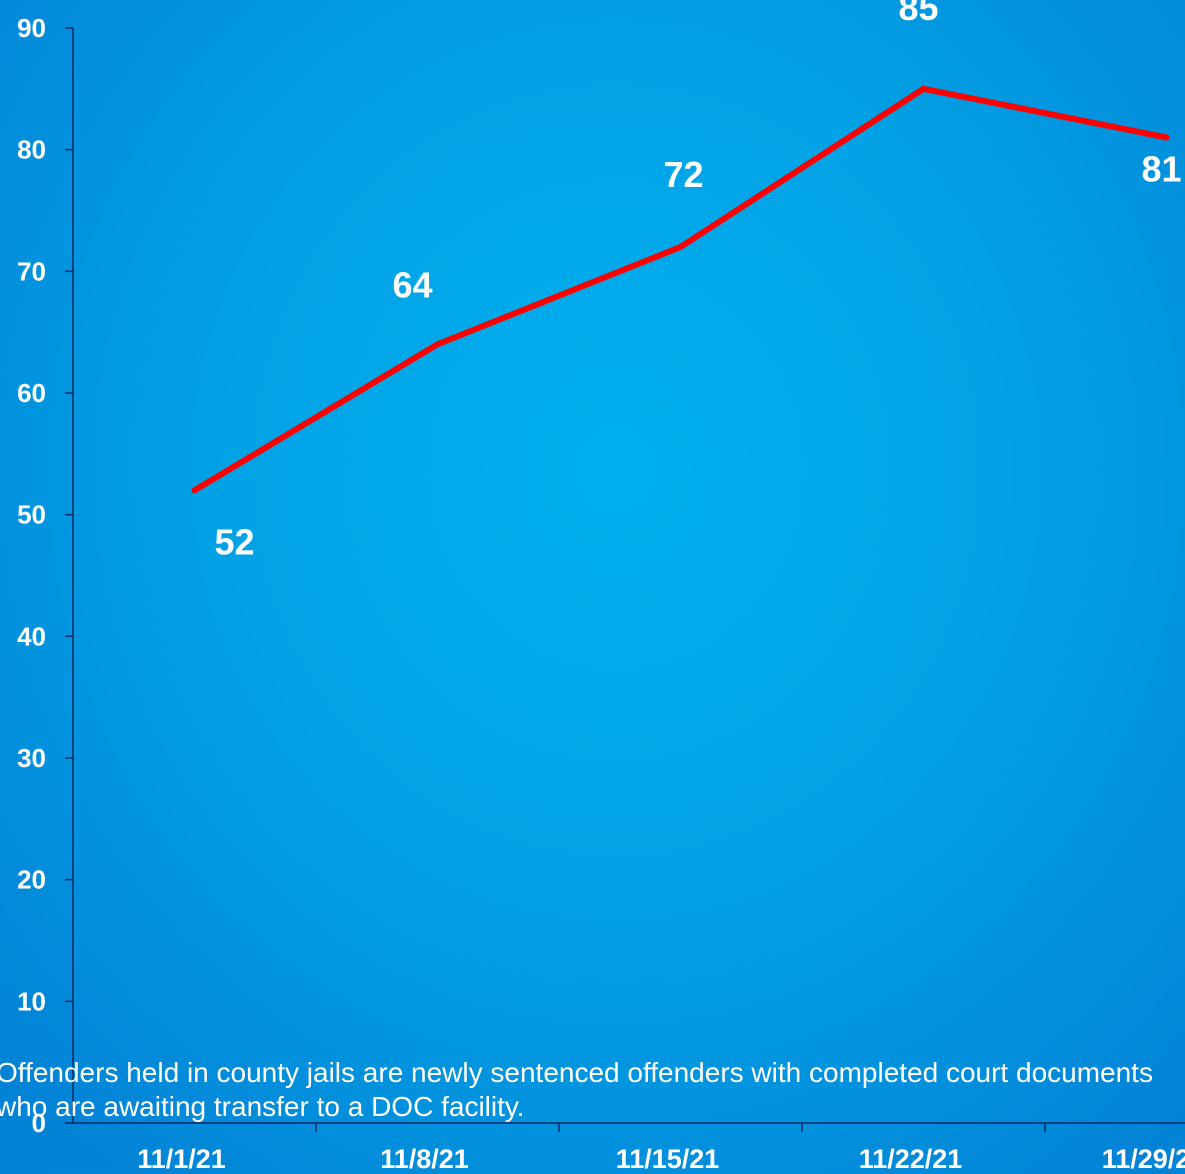  I want to click on data-label: 52, so click(234, 541).